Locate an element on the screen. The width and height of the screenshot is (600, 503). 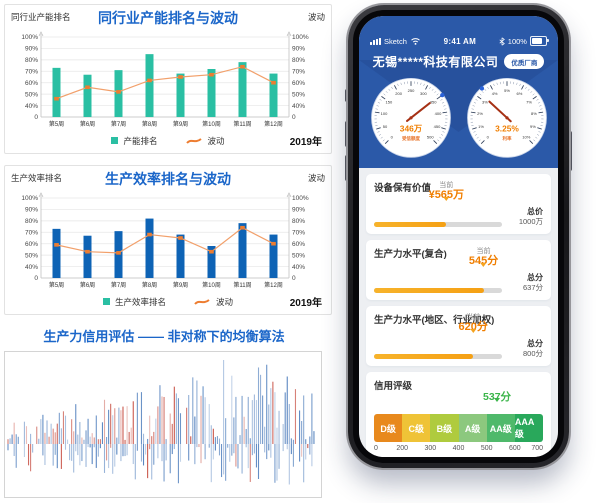
score-marker: 537分 is located at coordinates (497, 405).